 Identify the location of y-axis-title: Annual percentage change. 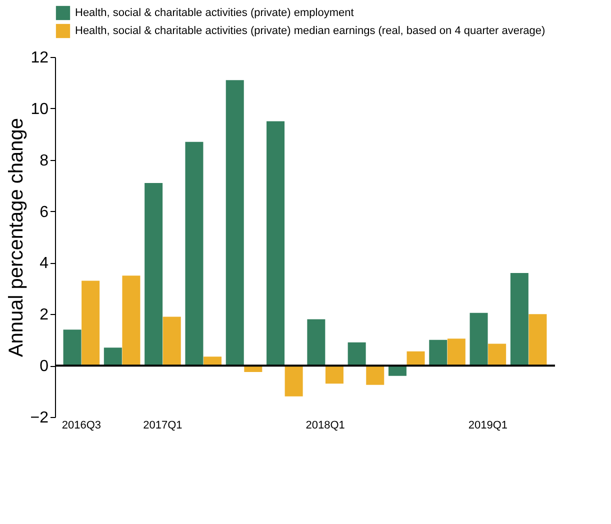
(16, 238).